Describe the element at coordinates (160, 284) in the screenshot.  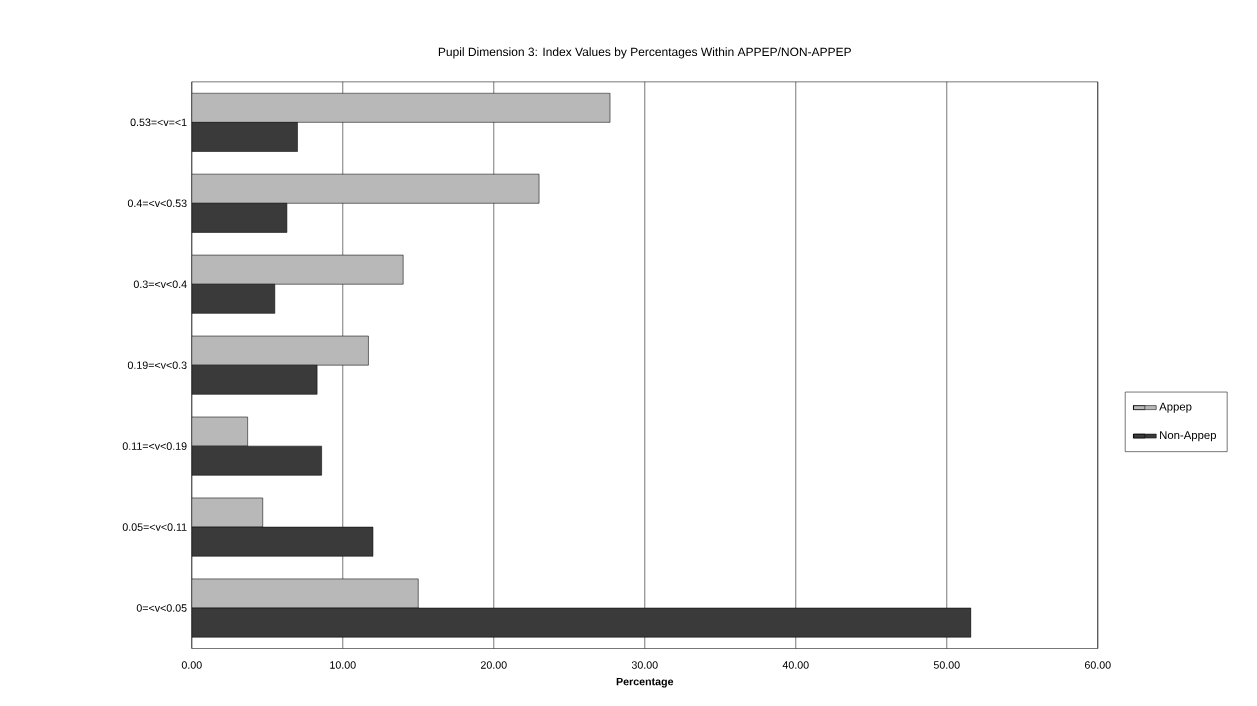
I see `y-tick-label: 0.3=<v<0.4` at that location.